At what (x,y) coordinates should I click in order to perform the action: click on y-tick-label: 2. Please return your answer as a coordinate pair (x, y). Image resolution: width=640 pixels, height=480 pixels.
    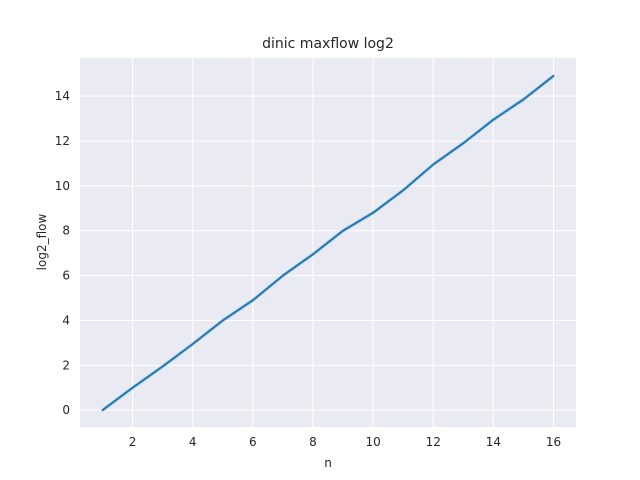
    Looking at the image, I should click on (66, 365).